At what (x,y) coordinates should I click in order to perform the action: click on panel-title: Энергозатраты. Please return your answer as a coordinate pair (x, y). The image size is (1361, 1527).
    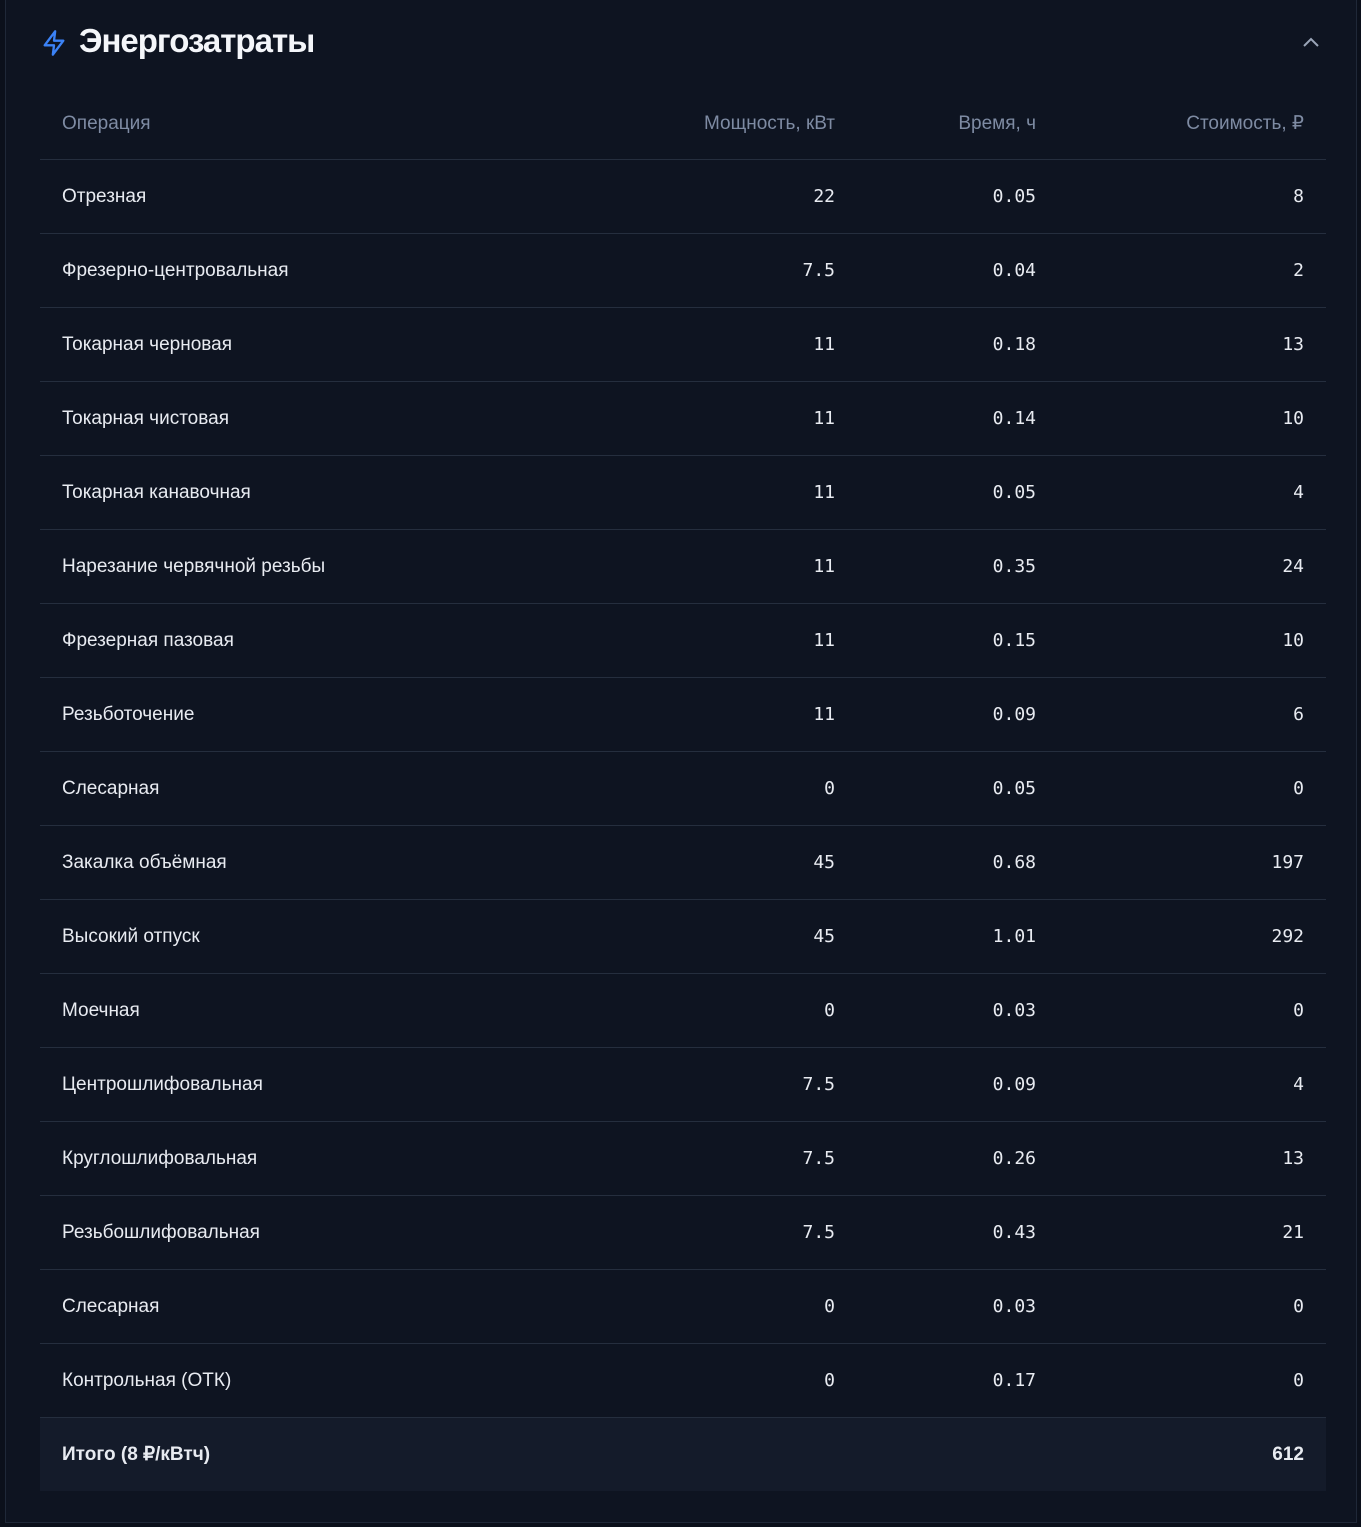
    Looking at the image, I should click on (197, 40).